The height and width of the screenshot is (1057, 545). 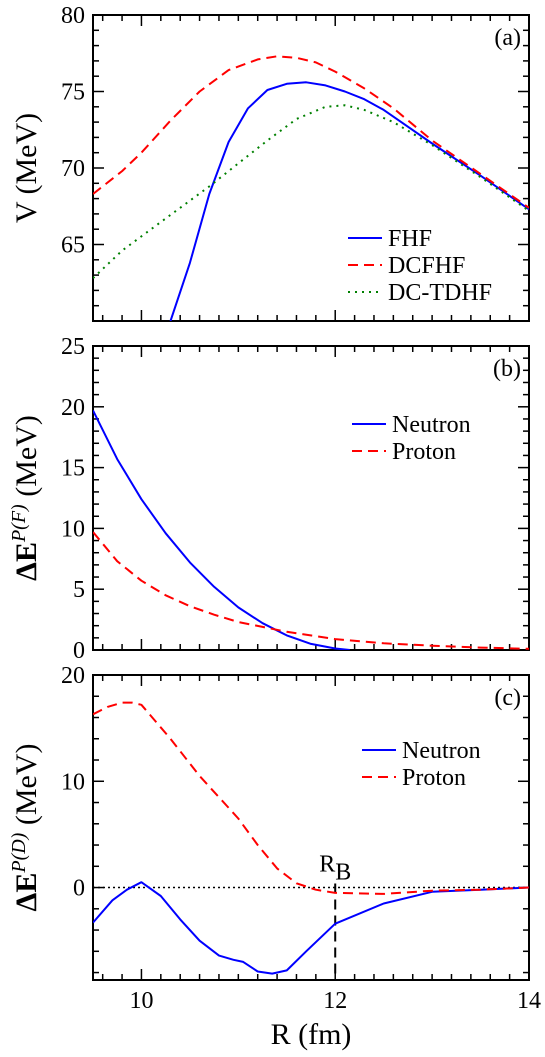 I want to click on y-axis-title: ΔEP(F) (MeV), so click(x=25, y=498).